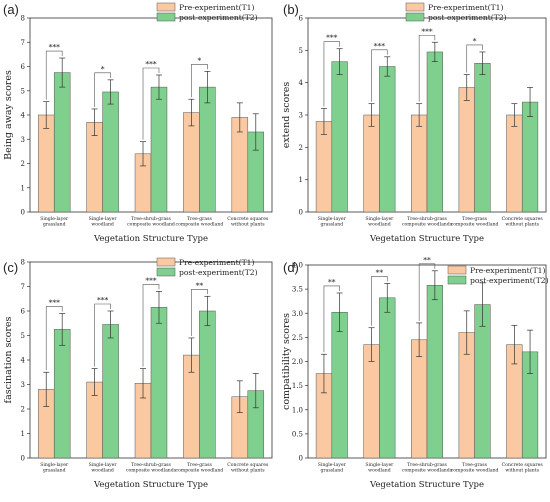  Describe the element at coordinates (286, 361) in the screenshot. I see `y-axis-label: compatibility scores` at that location.